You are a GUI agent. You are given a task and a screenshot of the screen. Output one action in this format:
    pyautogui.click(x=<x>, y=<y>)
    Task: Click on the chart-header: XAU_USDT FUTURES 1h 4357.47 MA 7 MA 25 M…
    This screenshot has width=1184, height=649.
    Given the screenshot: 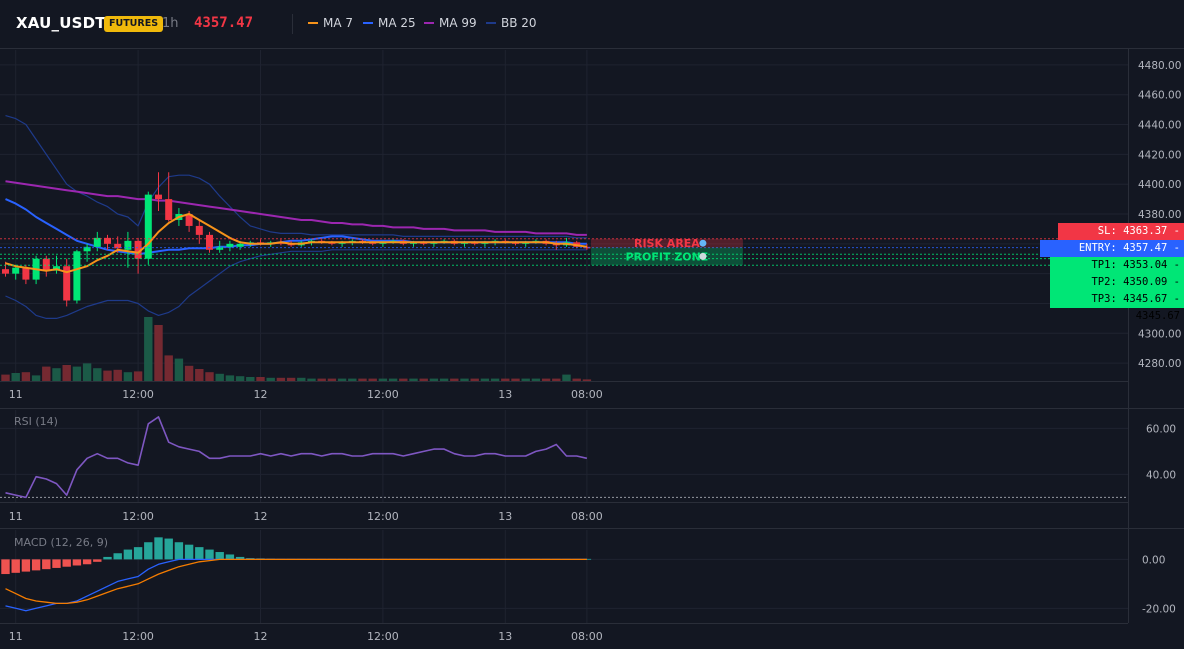 What is the action you would take?
    pyautogui.click(x=592, y=24)
    